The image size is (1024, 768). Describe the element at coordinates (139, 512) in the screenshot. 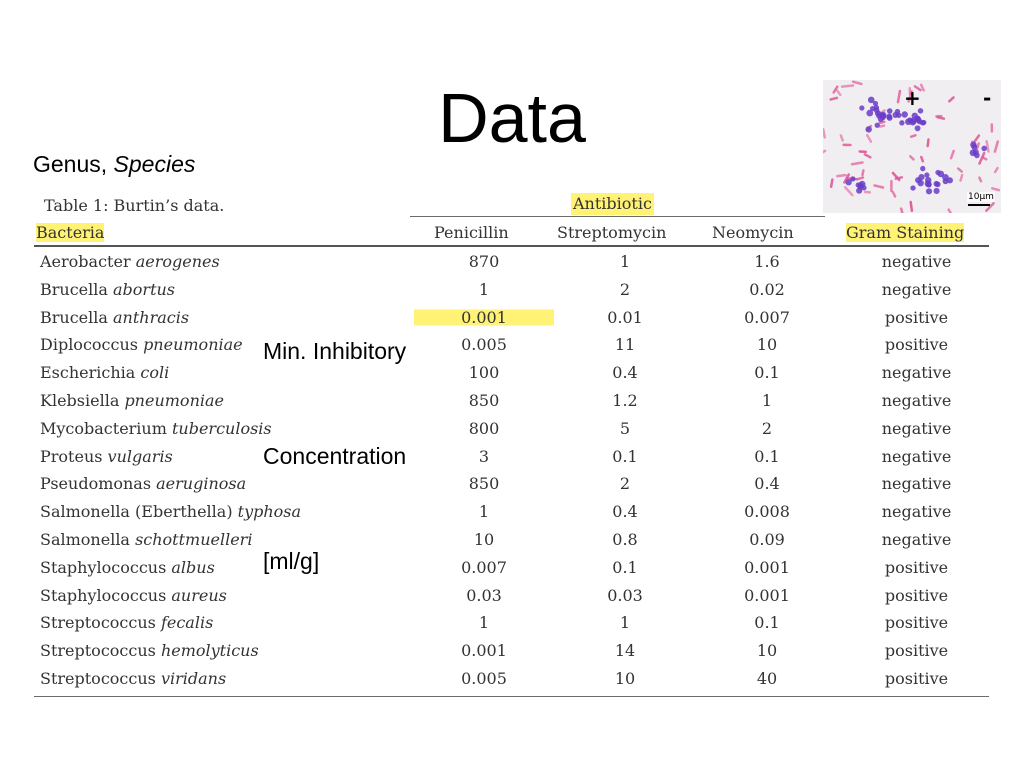

I see `bacteria-genus: Salmonella (Eberthella)` at that location.